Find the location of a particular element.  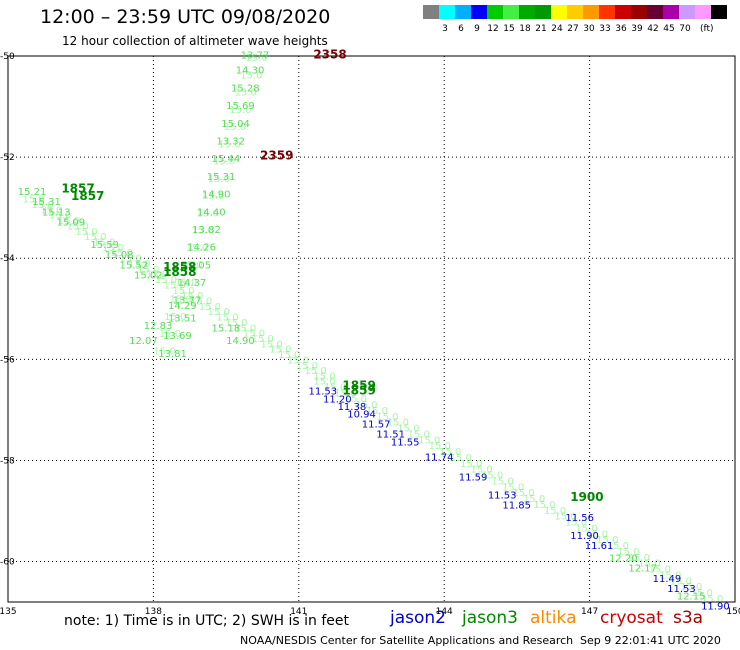

time-label: 1858 is located at coordinates (179, 272).